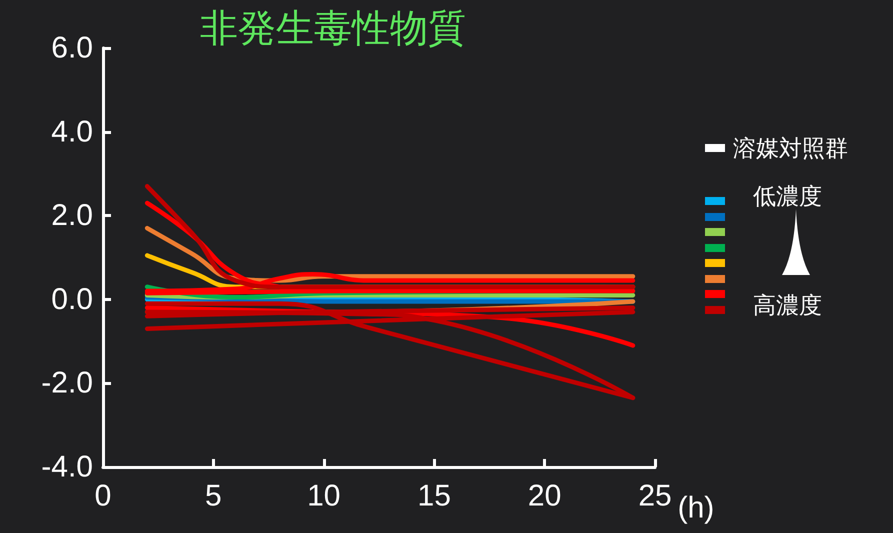  Describe the element at coordinates (790, 149) in the screenshot. I see `legend-label: 溶媒対照群` at that location.